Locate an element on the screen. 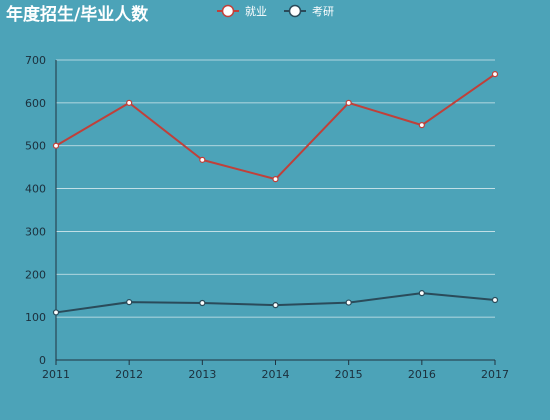 The height and width of the screenshot is (420, 550). legend-item-0: 就业 is located at coordinates (242, 11).